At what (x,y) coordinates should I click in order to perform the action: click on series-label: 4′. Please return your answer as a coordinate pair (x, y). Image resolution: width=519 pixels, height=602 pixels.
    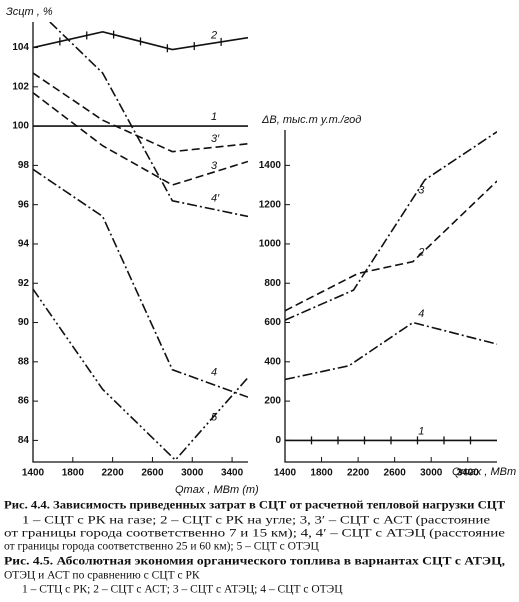
    Looking at the image, I should click on (215, 198).